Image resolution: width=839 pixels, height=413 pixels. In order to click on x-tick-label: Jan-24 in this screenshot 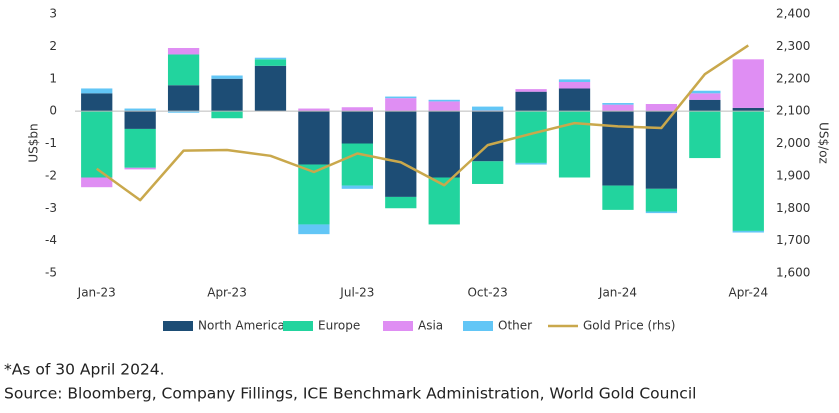, I will do `click(617, 293)`.